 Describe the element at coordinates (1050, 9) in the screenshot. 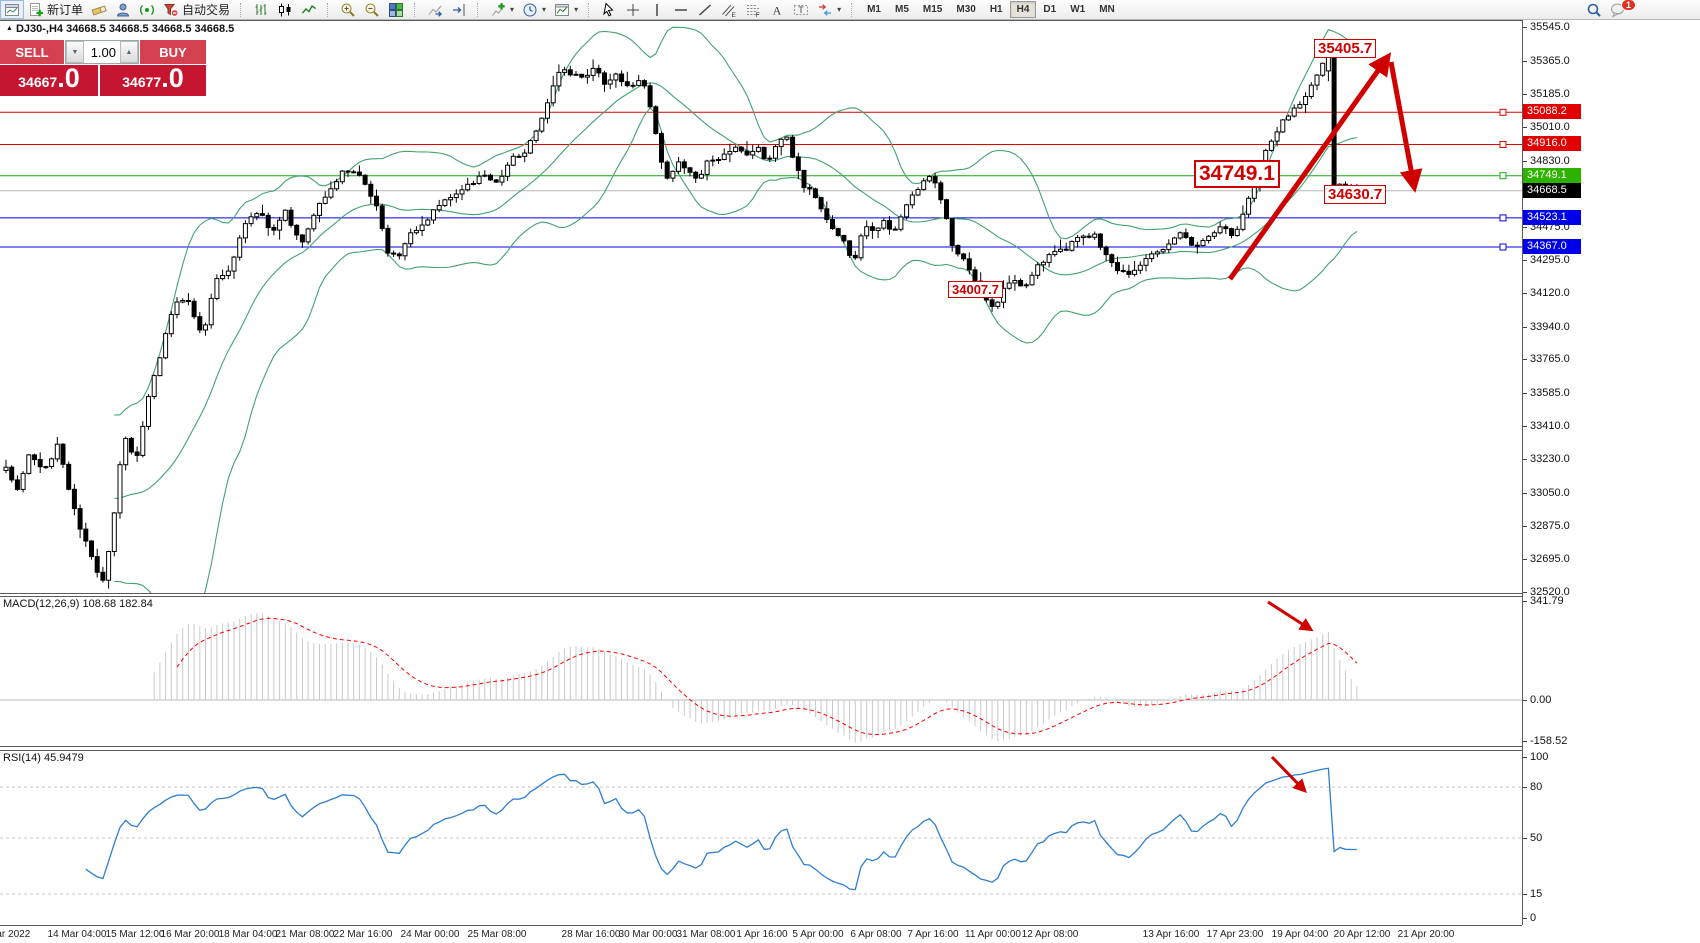

I see `timeframe-D1: D1` at that location.